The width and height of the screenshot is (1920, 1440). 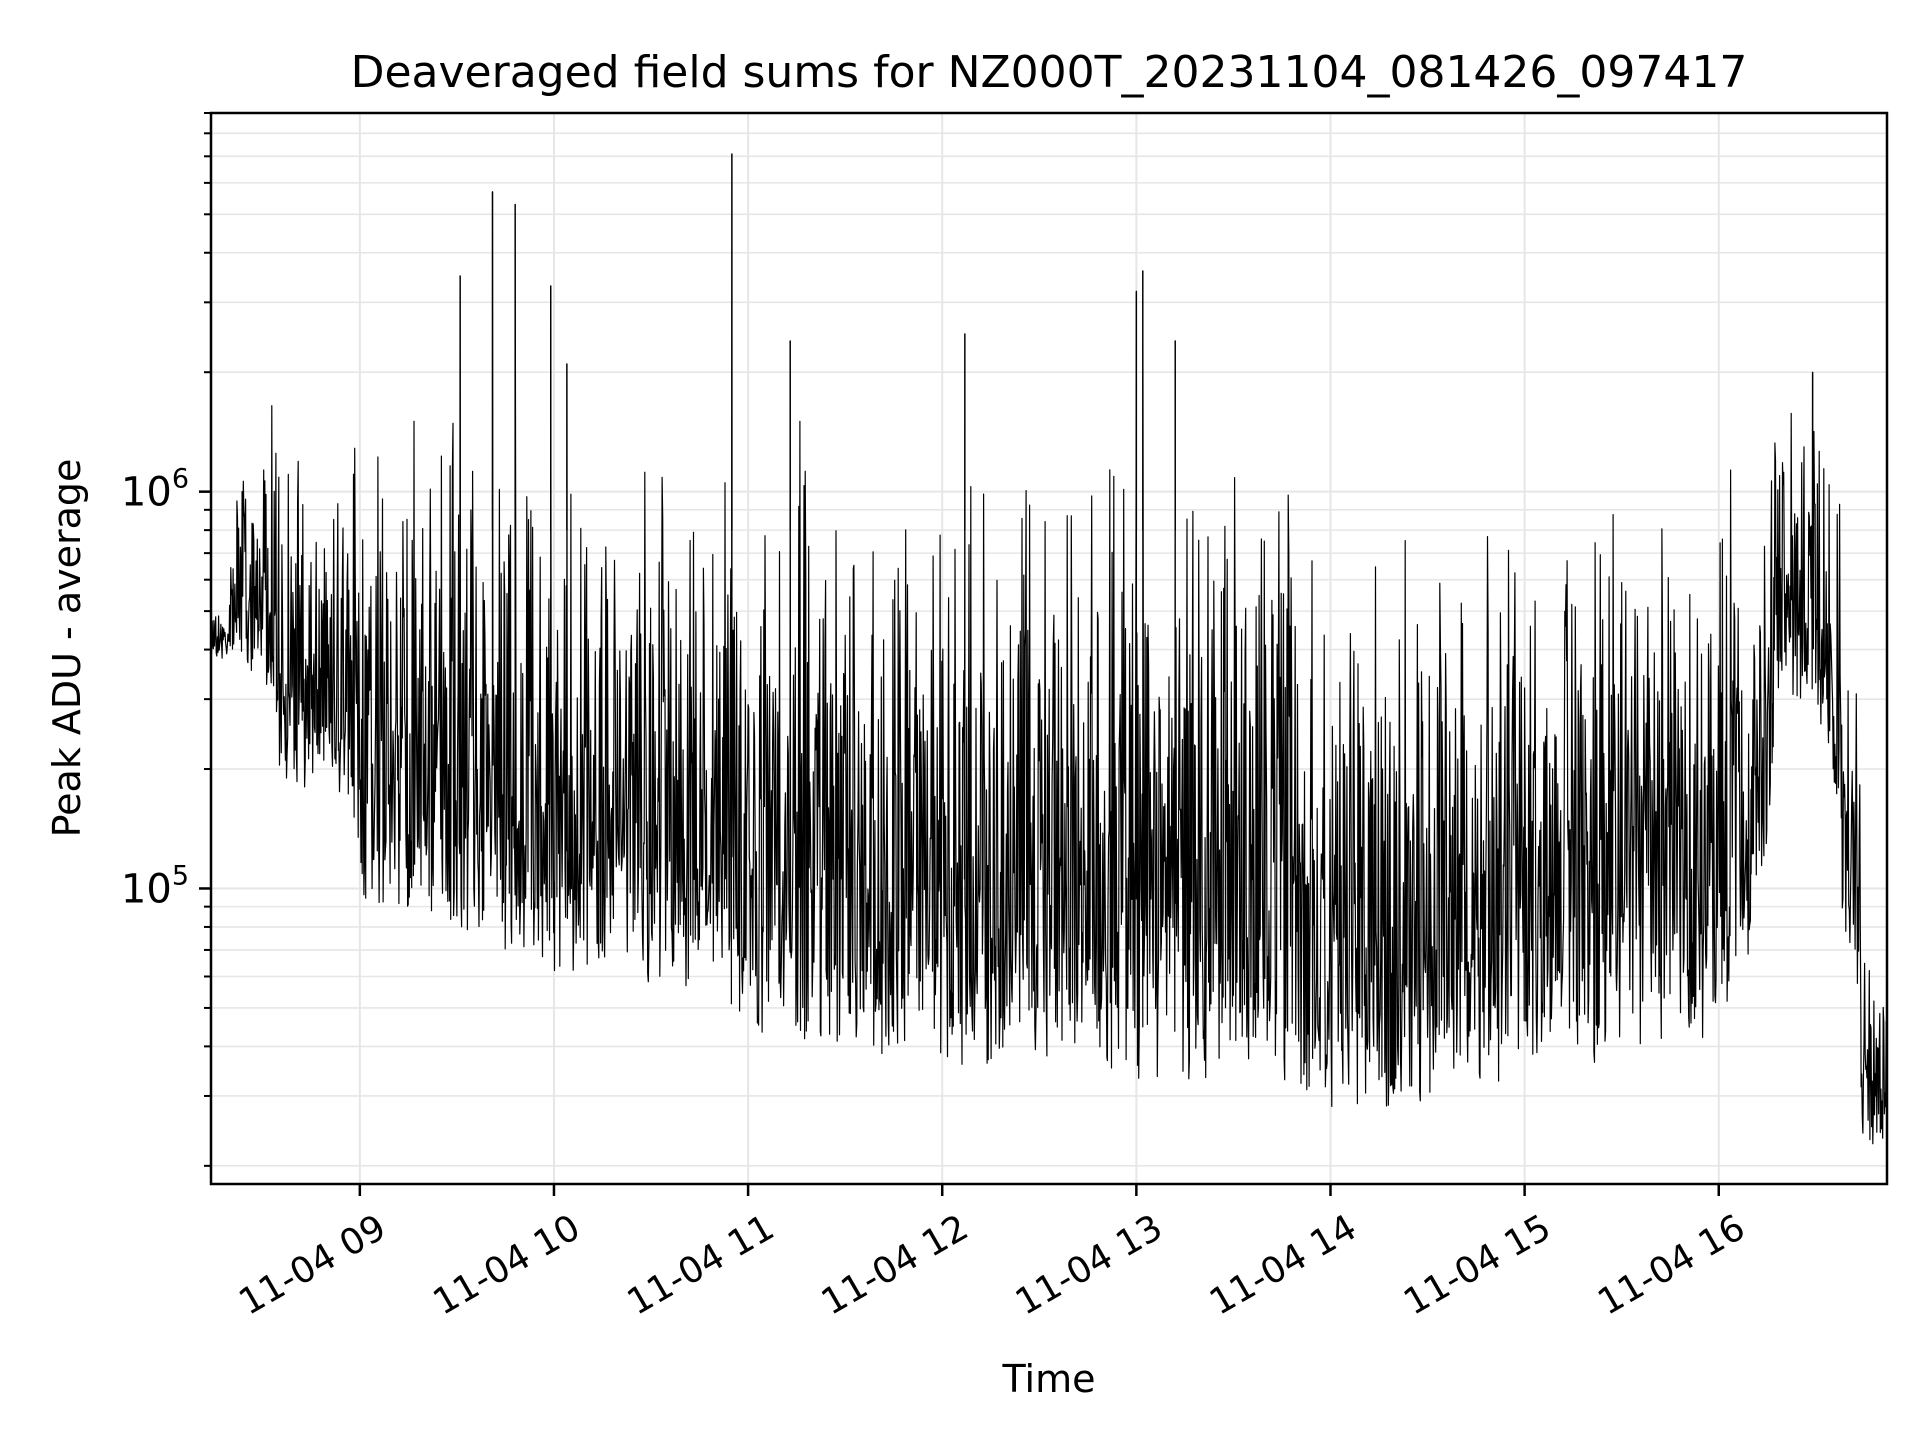 I want to click on y-axis-label: Peak ADU - average, so click(x=67, y=648).